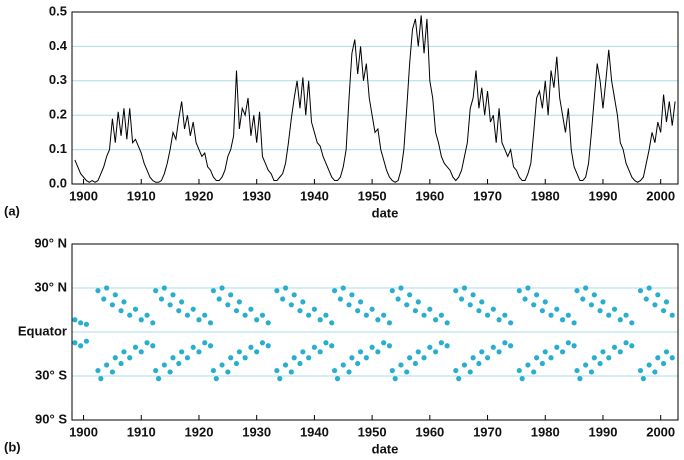  What do you see at coordinates (141, 431) in the screenshot?
I see `x-tick-label: 1910` at bounding box center [141, 431].